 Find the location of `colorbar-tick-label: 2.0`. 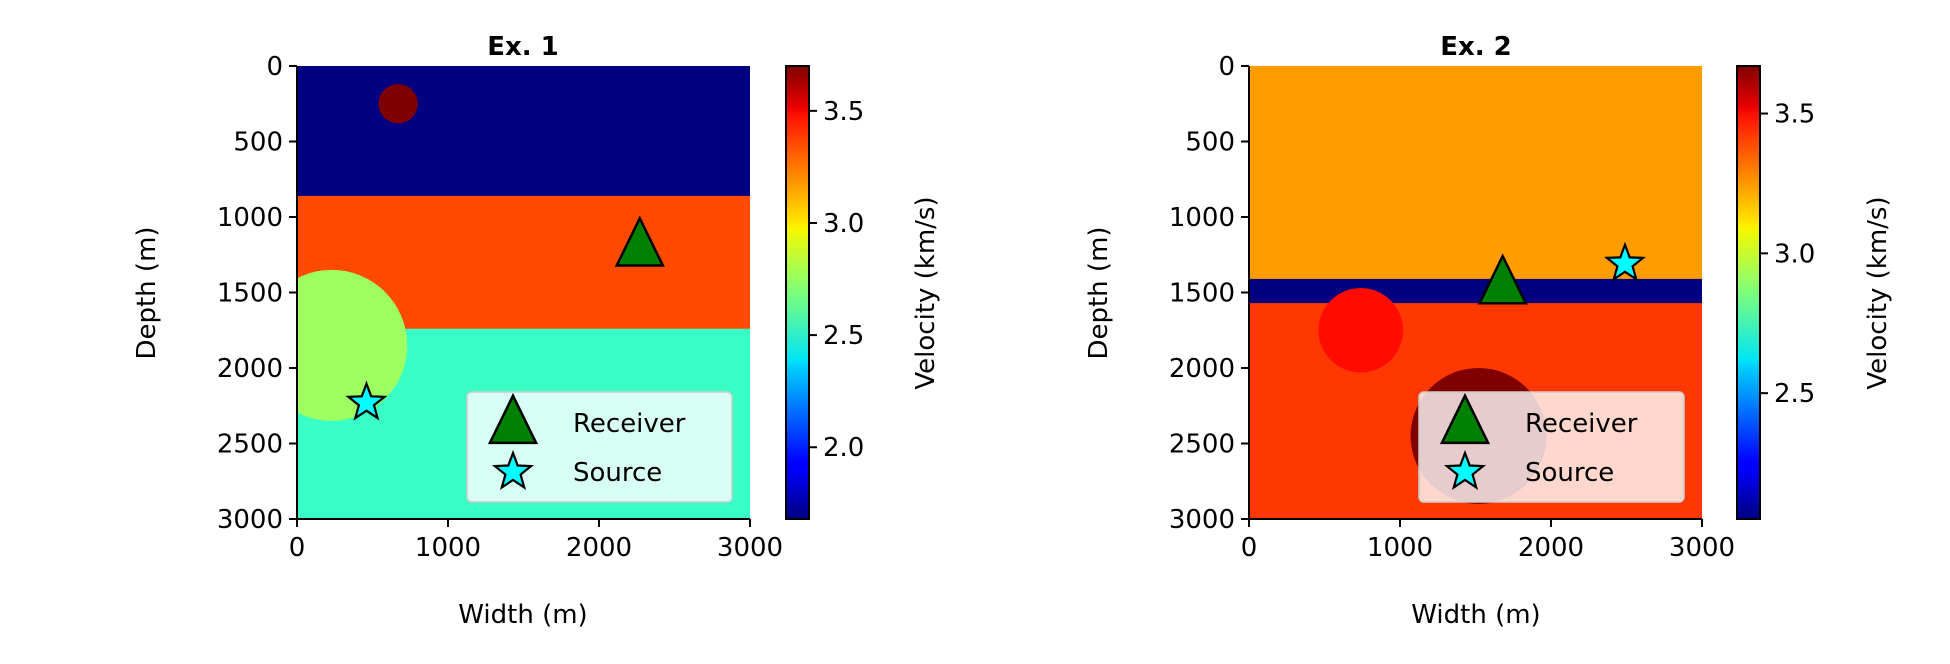

colorbar-tick-label: 2.0 is located at coordinates (843, 448).